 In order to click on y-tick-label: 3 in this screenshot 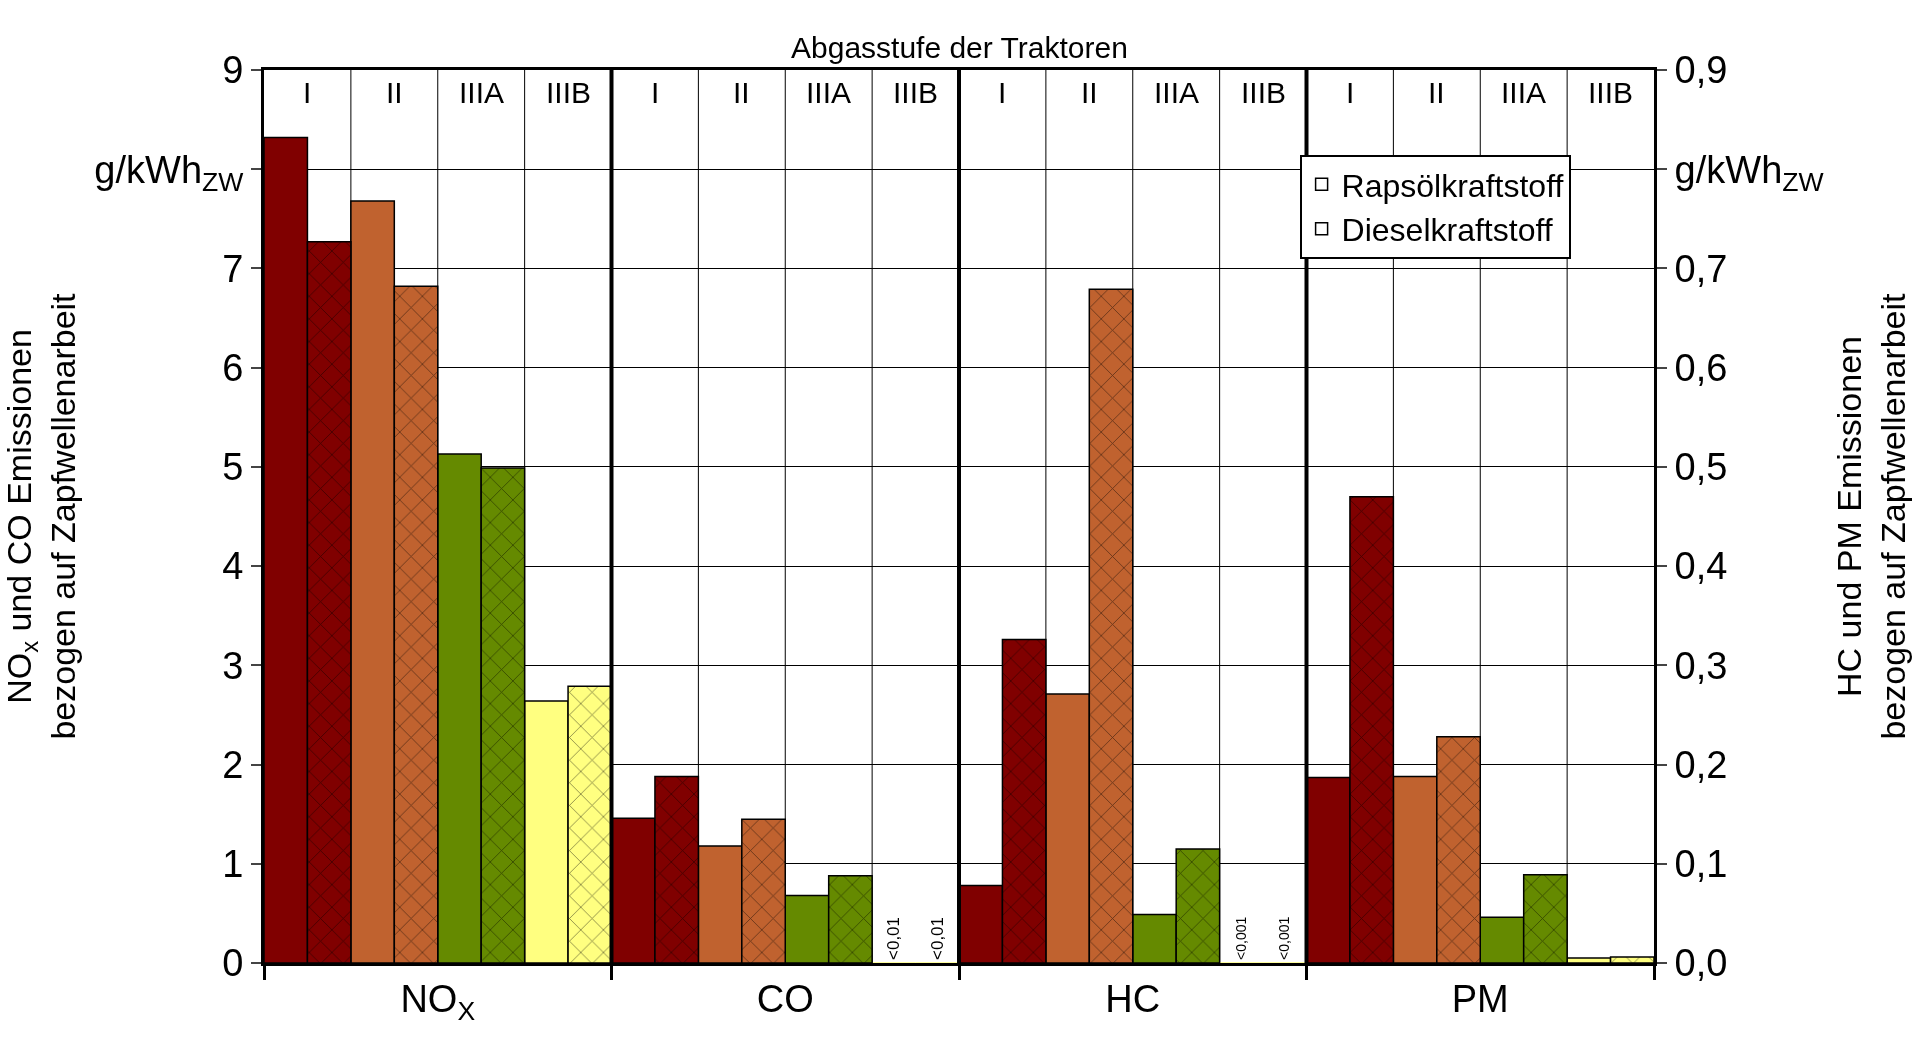, I will do `click(233, 665)`.